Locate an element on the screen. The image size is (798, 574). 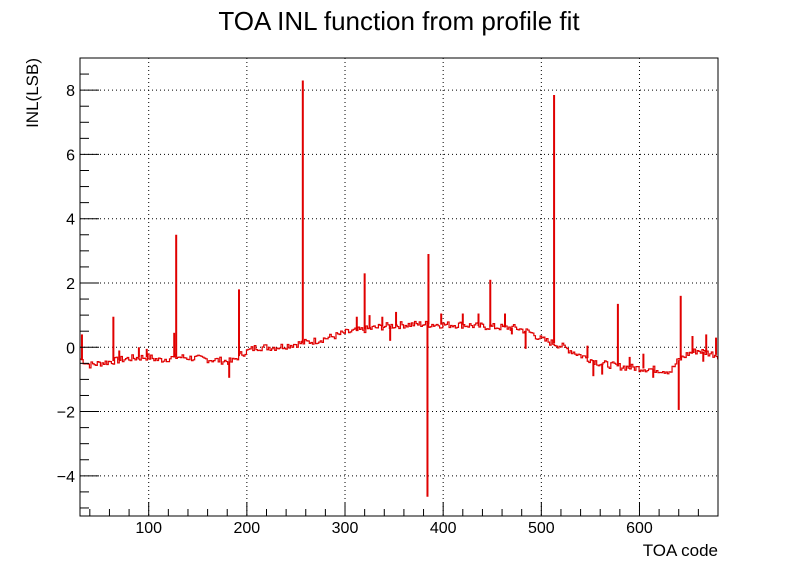
x-tick-label: 500 is located at coordinates (541, 528).